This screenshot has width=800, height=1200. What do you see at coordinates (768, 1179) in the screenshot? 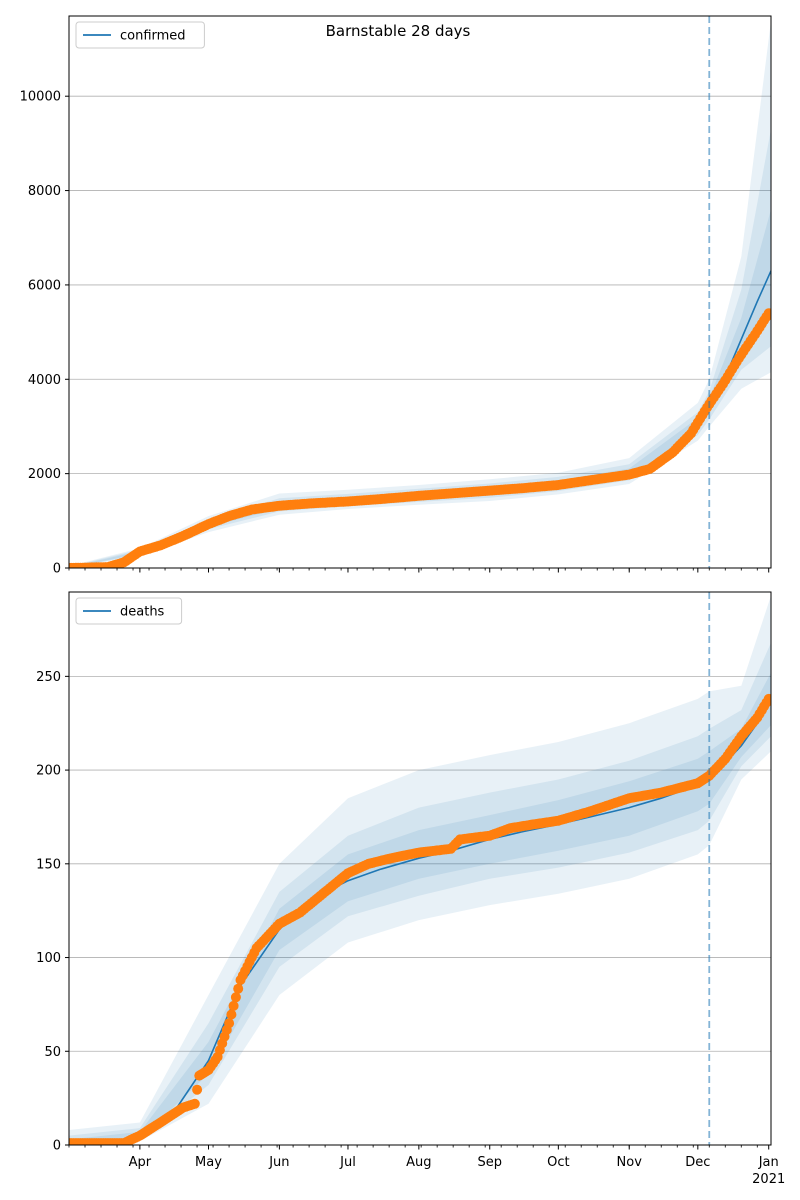
I see `x-year-label: 2021` at bounding box center [768, 1179].